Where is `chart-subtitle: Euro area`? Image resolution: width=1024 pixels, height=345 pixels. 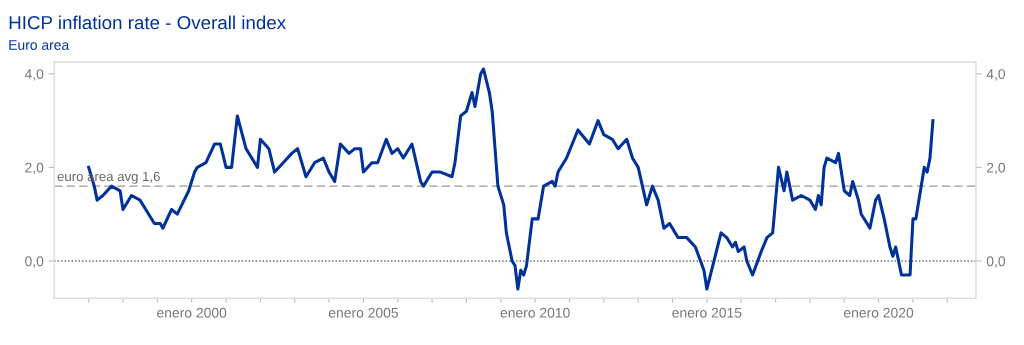
chart-subtitle: Euro area is located at coordinates (39, 45).